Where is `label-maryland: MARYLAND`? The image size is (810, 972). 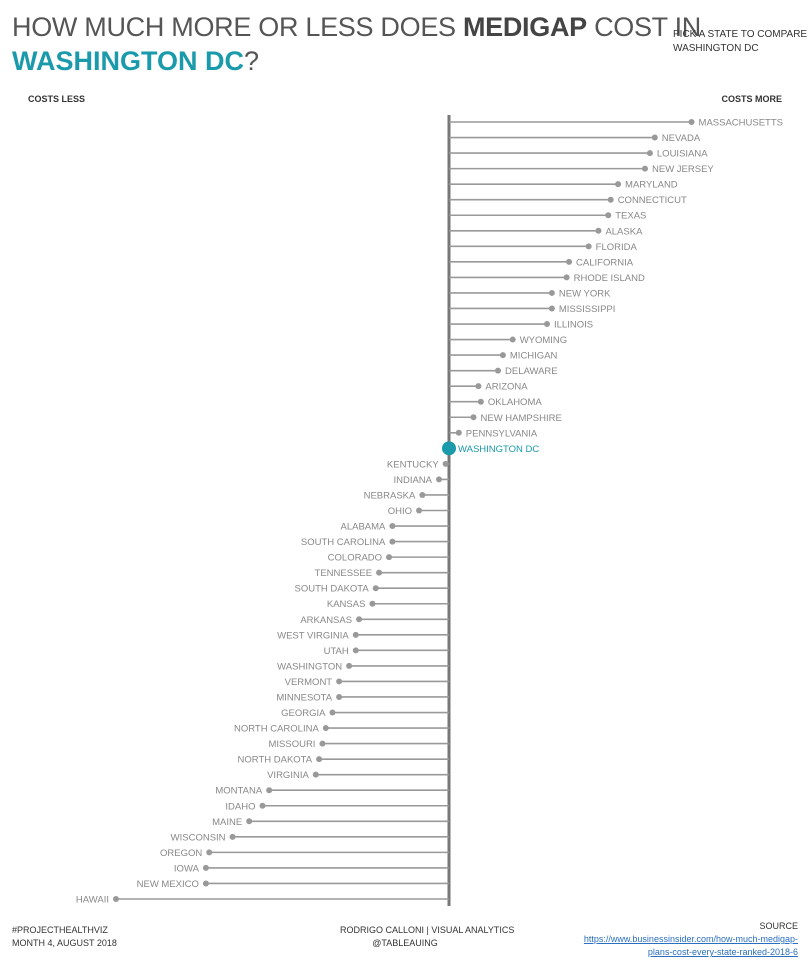
label-maryland: MARYLAND is located at coordinates (651, 185).